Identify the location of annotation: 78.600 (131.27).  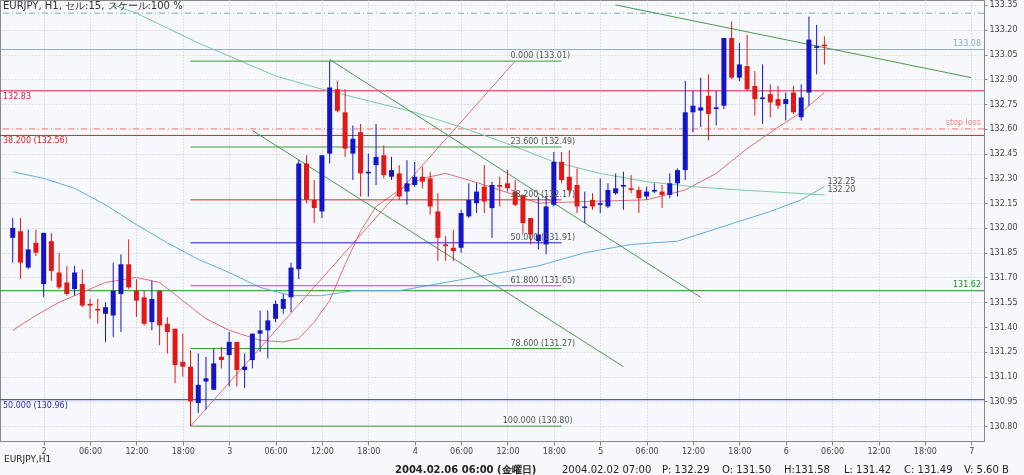
(543, 343).